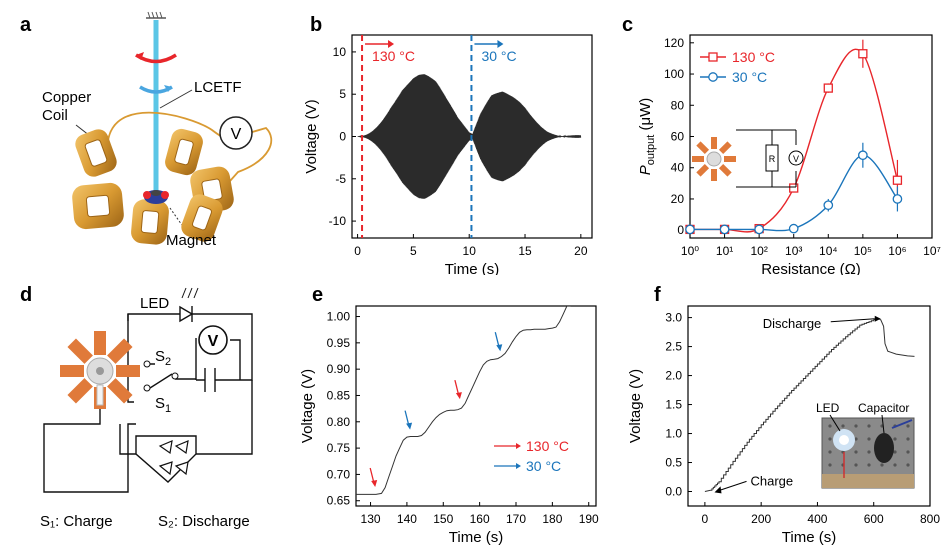  Describe the element at coordinates (678, 137) in the screenshot. I see `y-tick-label: 60` at that location.